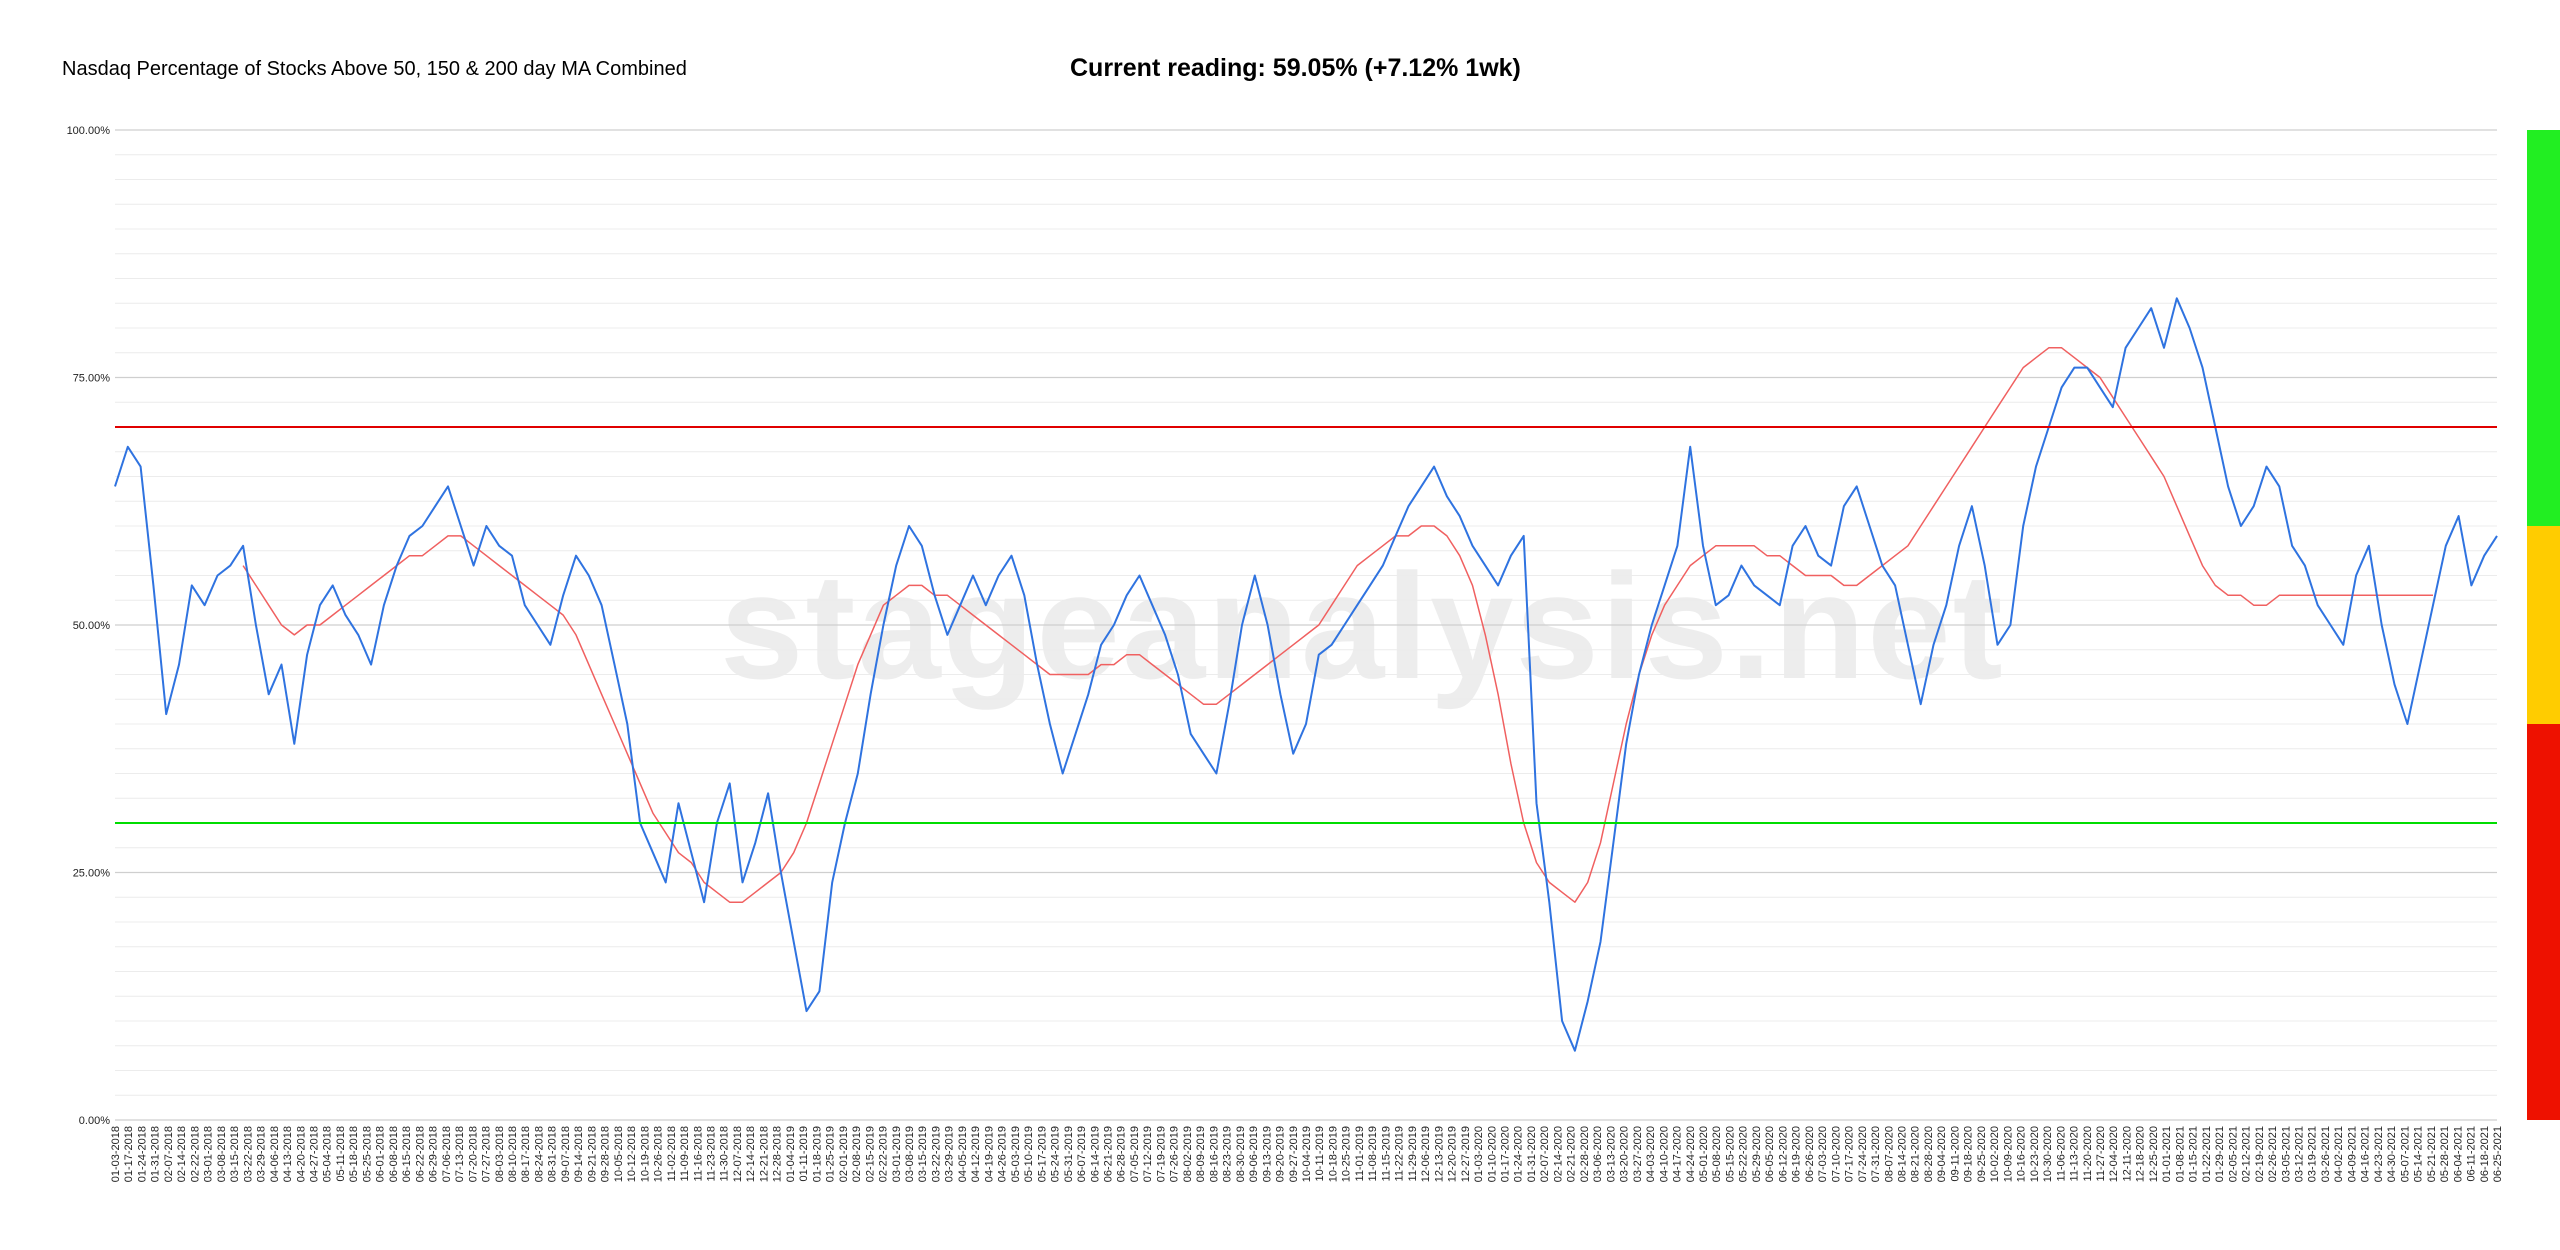 Image resolution: width=2560 pixels, height=1250 pixels. Describe the element at coordinates (976, 1154) in the screenshot. I see `x-tick-label: 04-12-2019` at that location.